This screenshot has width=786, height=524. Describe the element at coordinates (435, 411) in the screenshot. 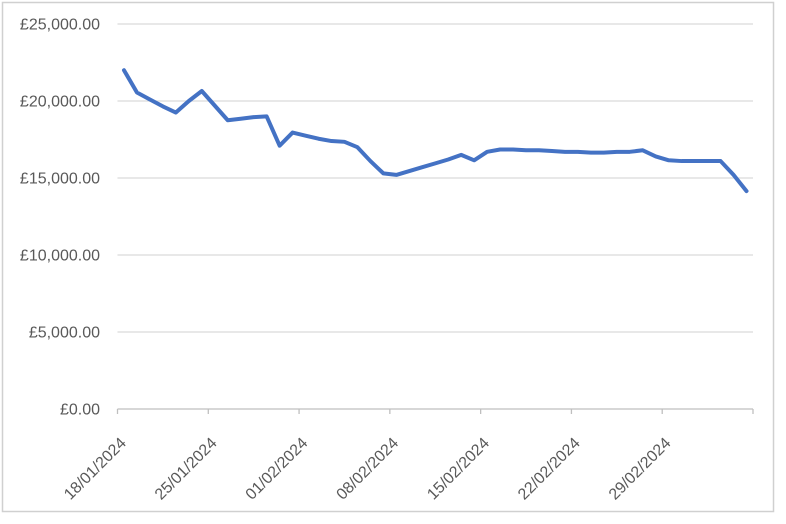

I see `x-axis-ticks` at that location.